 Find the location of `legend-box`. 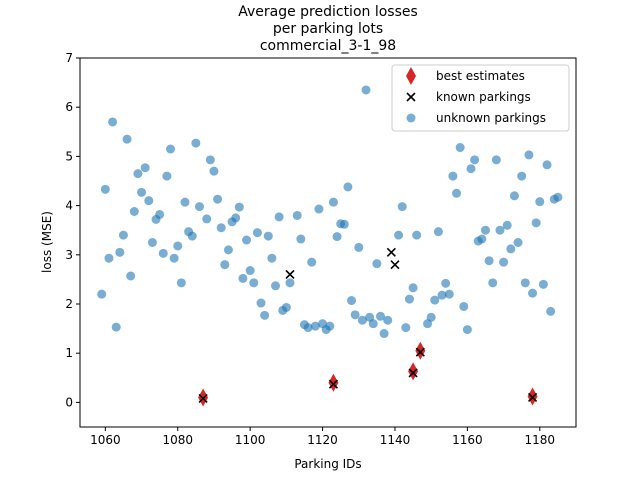

legend-box is located at coordinates (480, 98).